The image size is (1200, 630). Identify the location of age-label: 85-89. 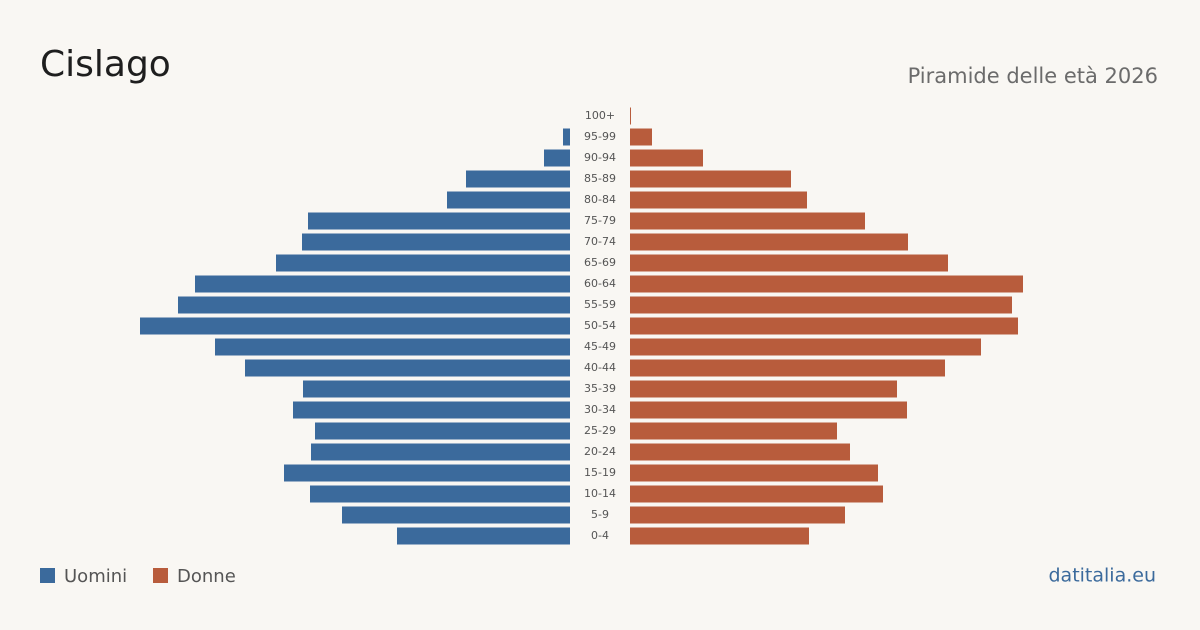
(600, 178).